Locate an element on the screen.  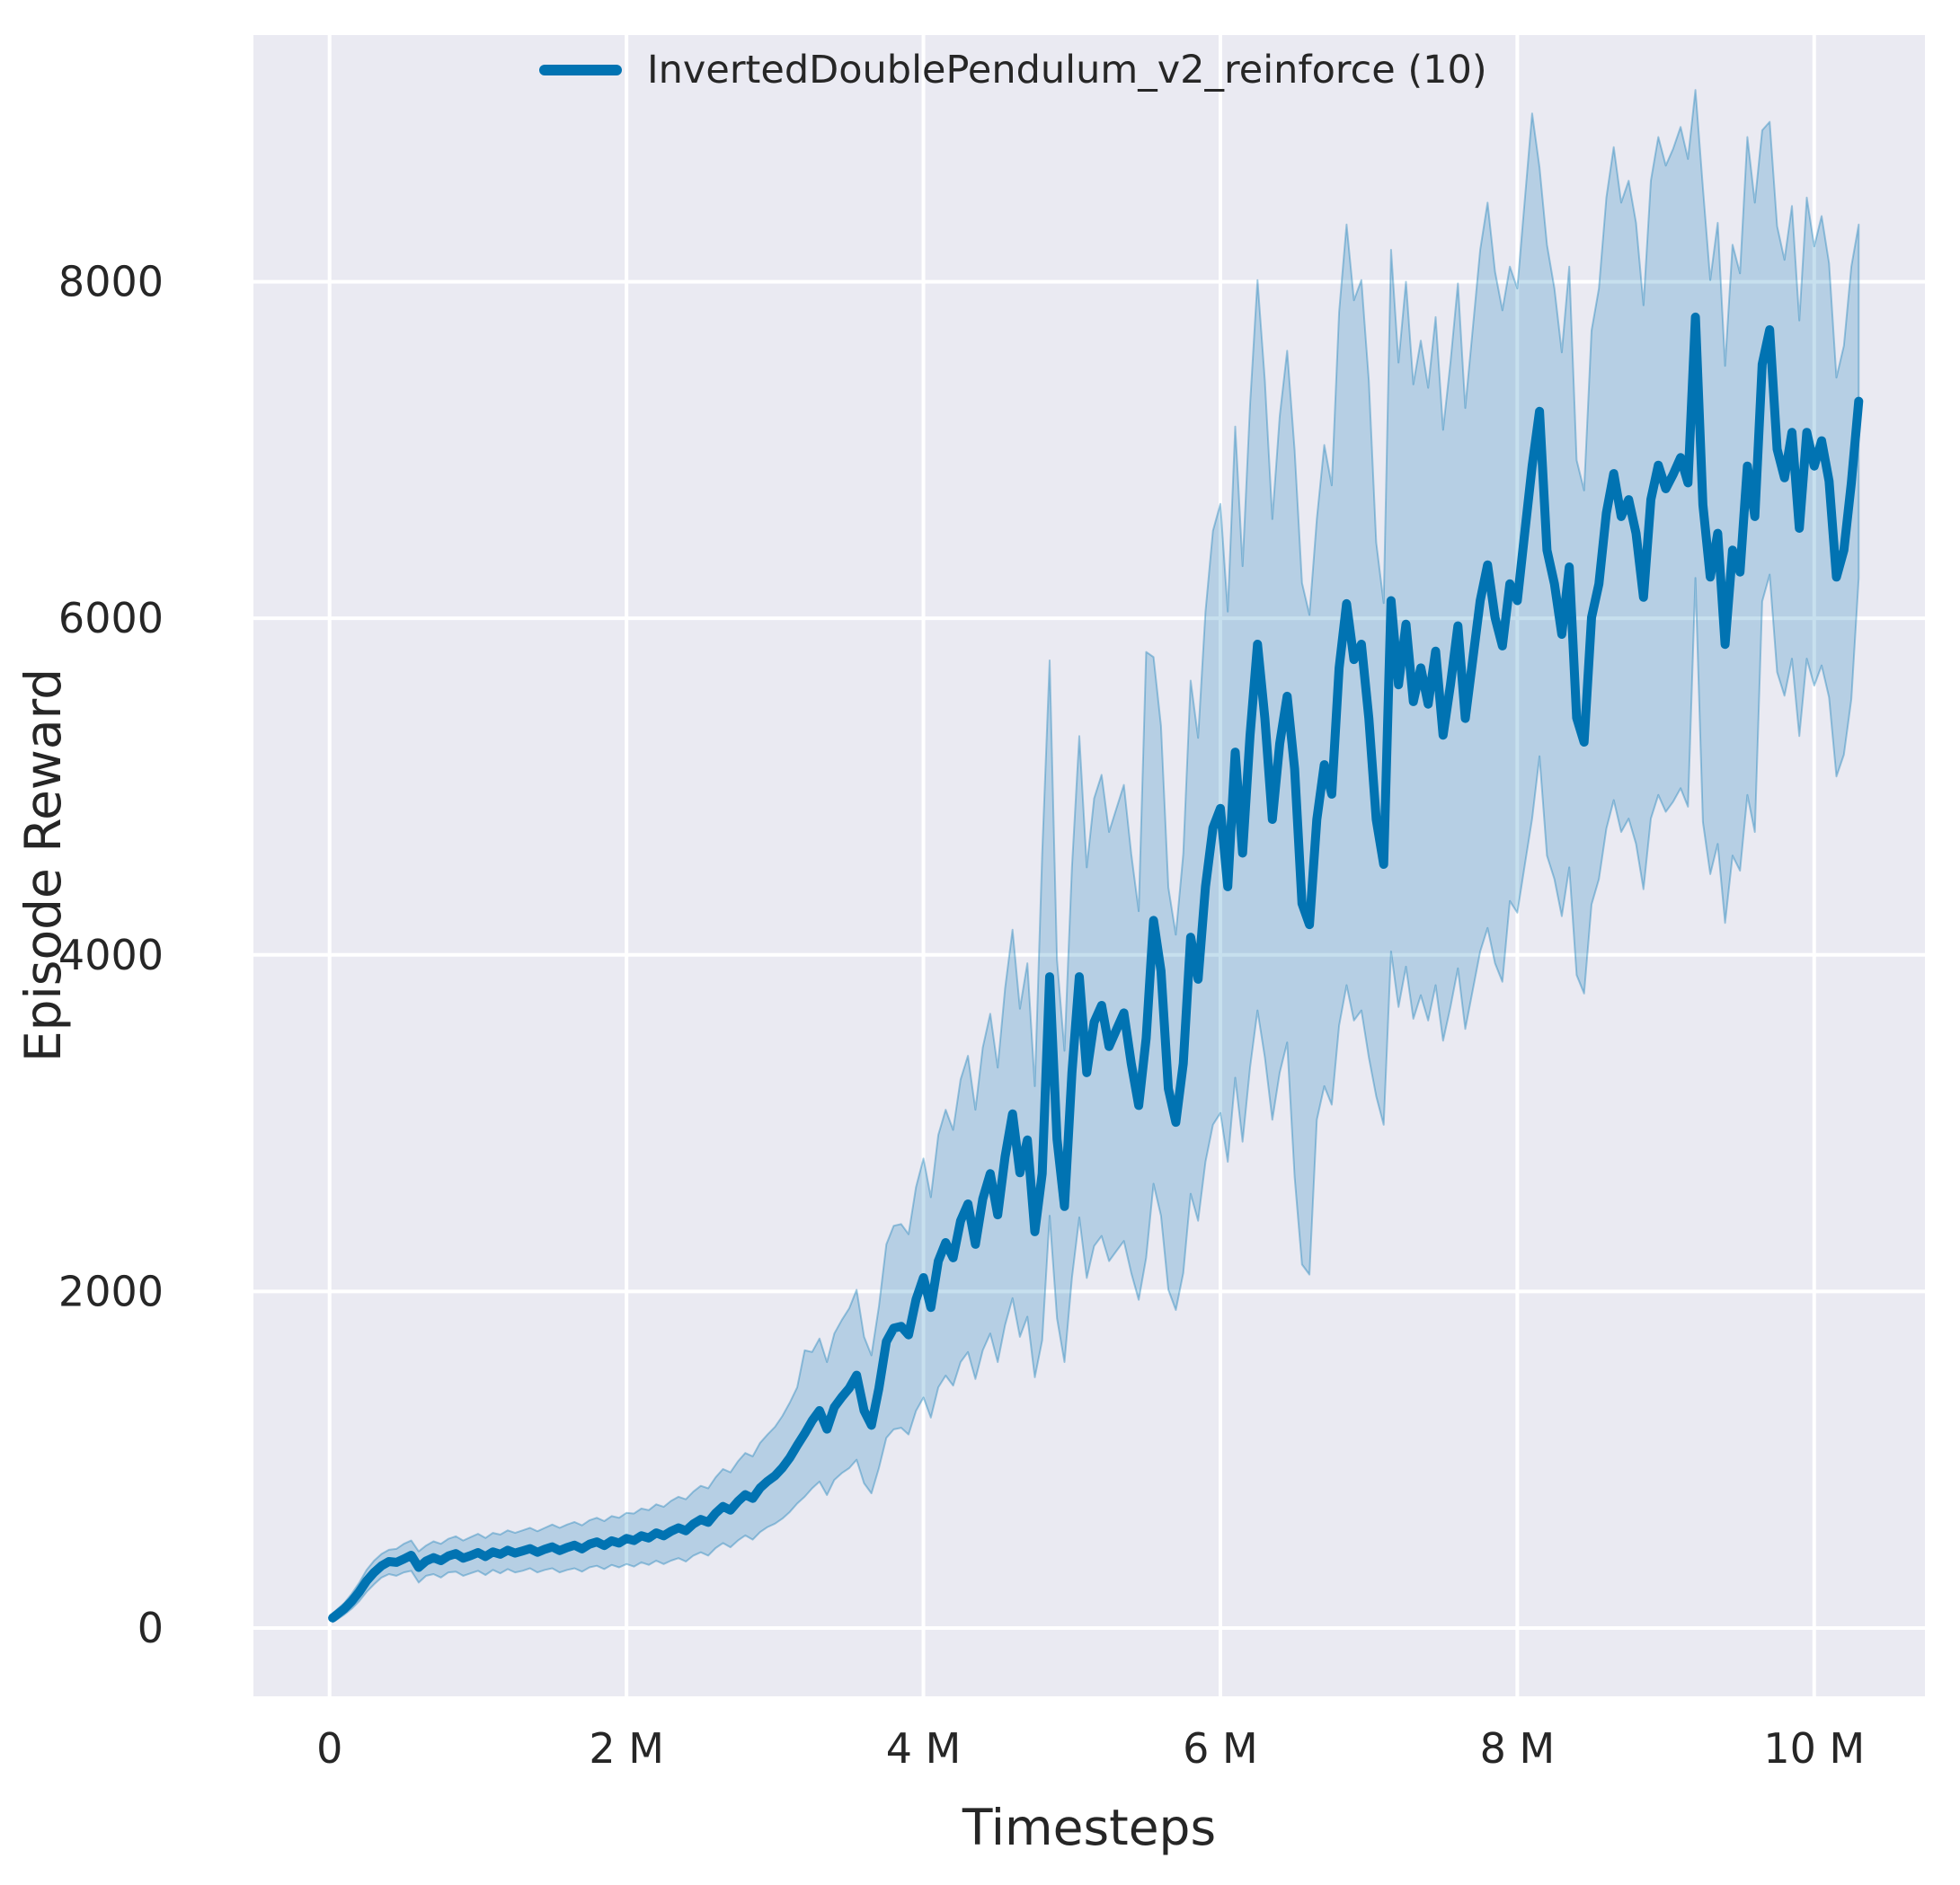
x-tick-label: 0 is located at coordinates (329, 1748).